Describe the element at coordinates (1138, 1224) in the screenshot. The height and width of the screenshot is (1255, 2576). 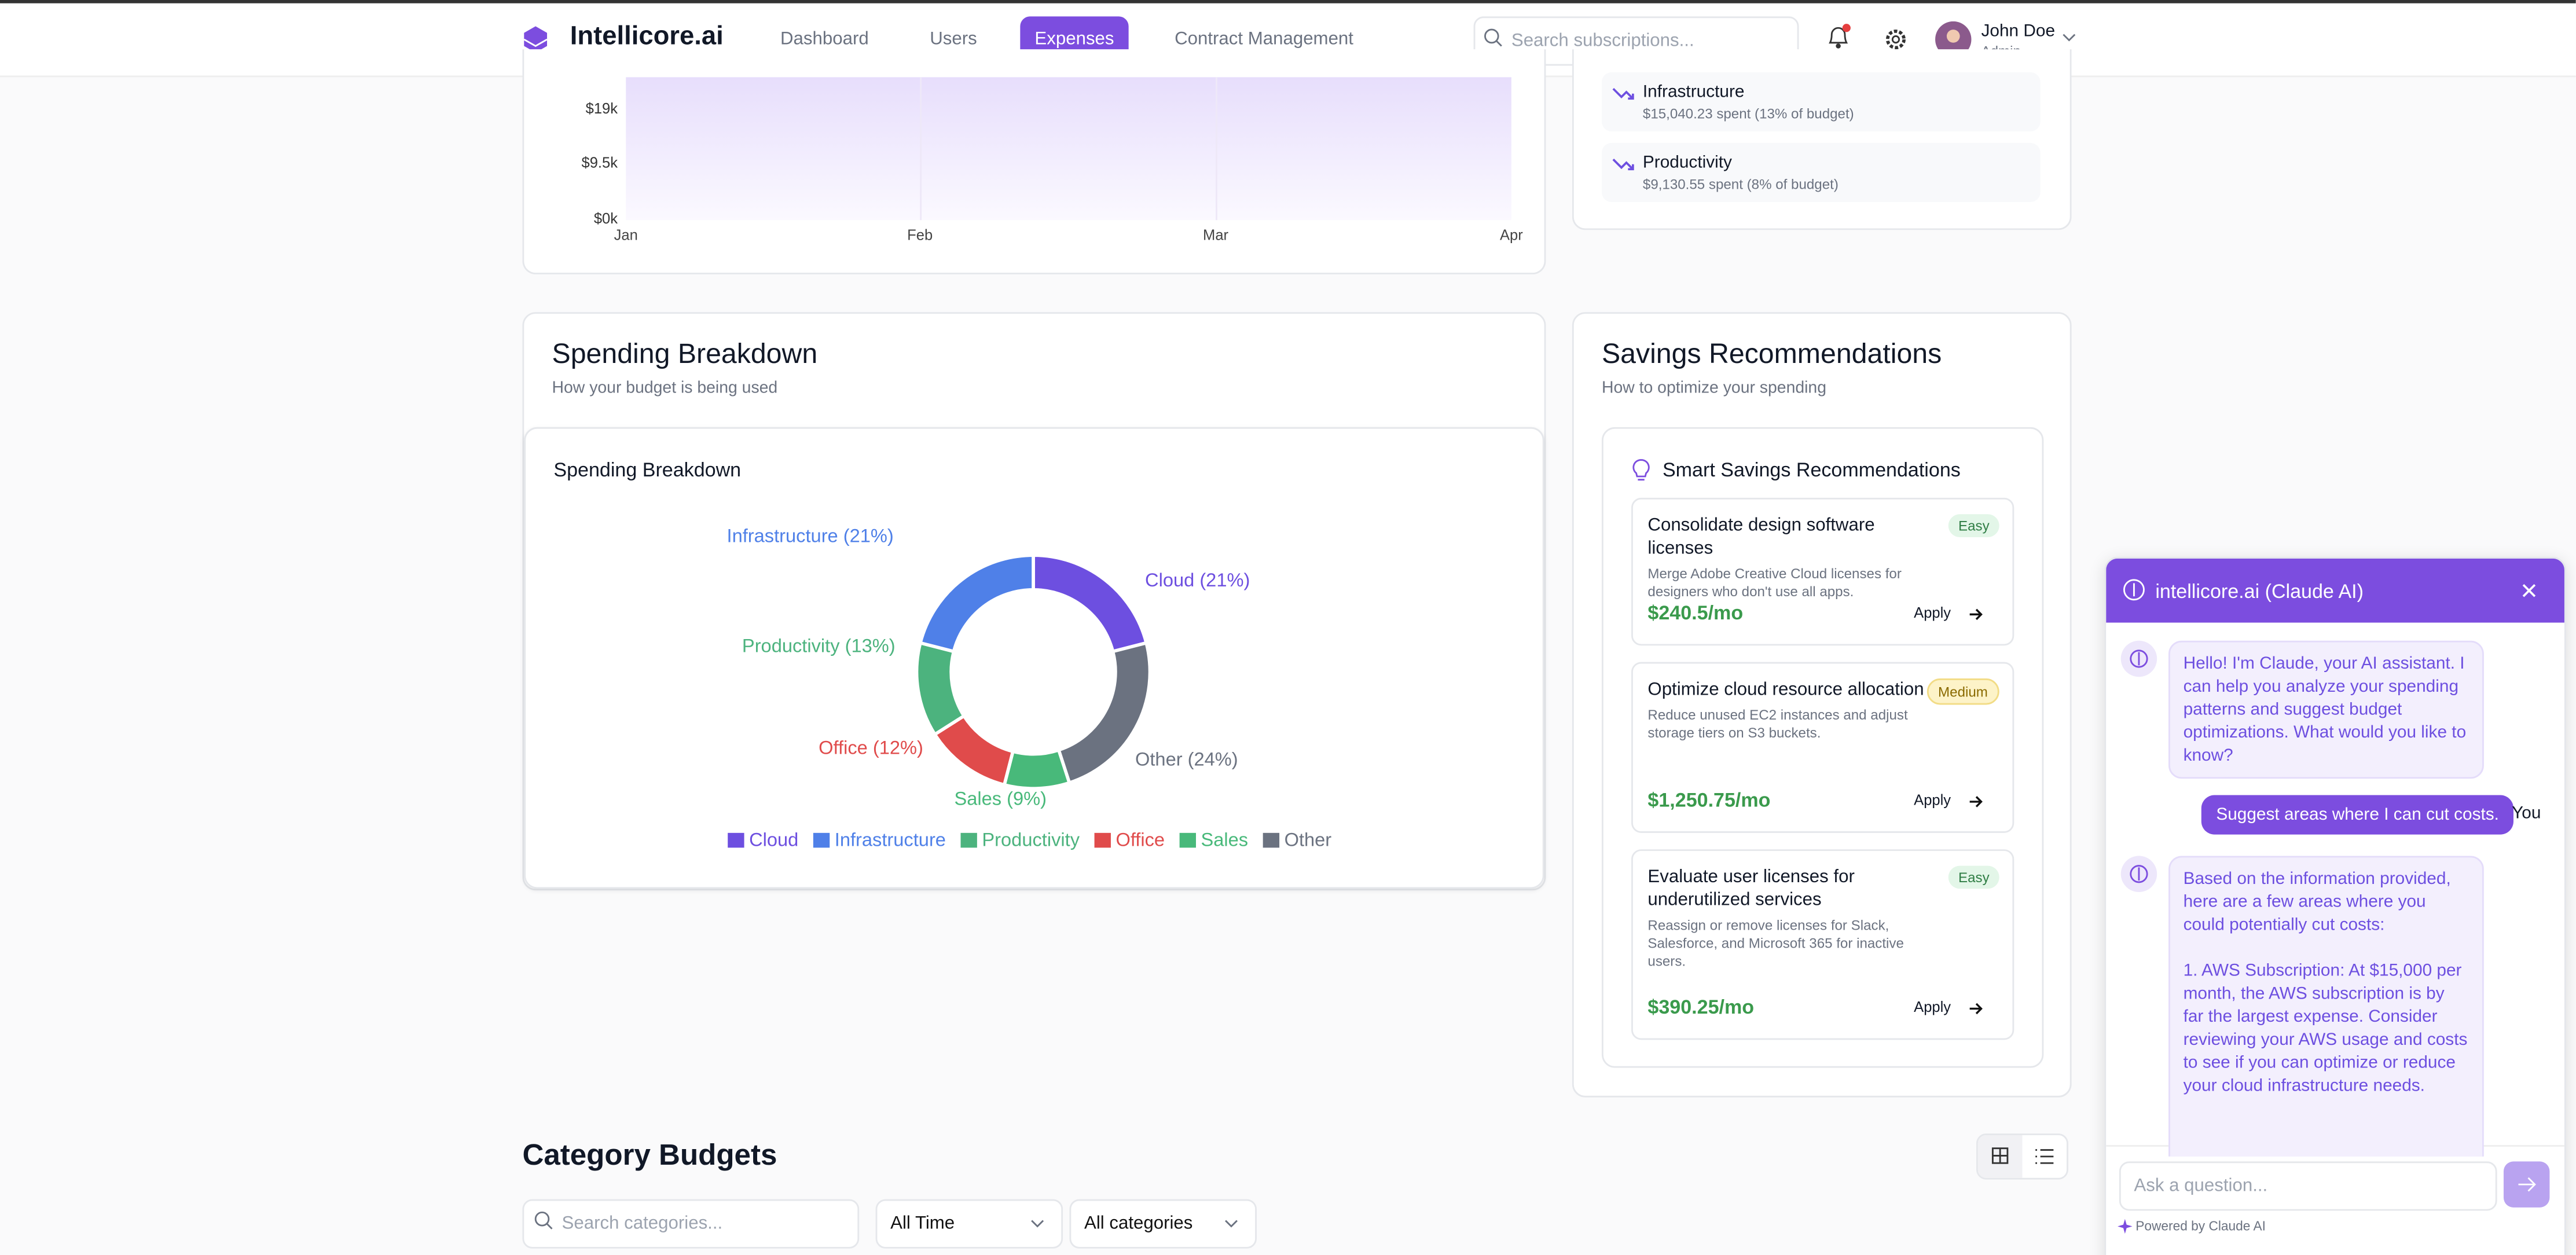
I see `filter-value: All categories` at that location.